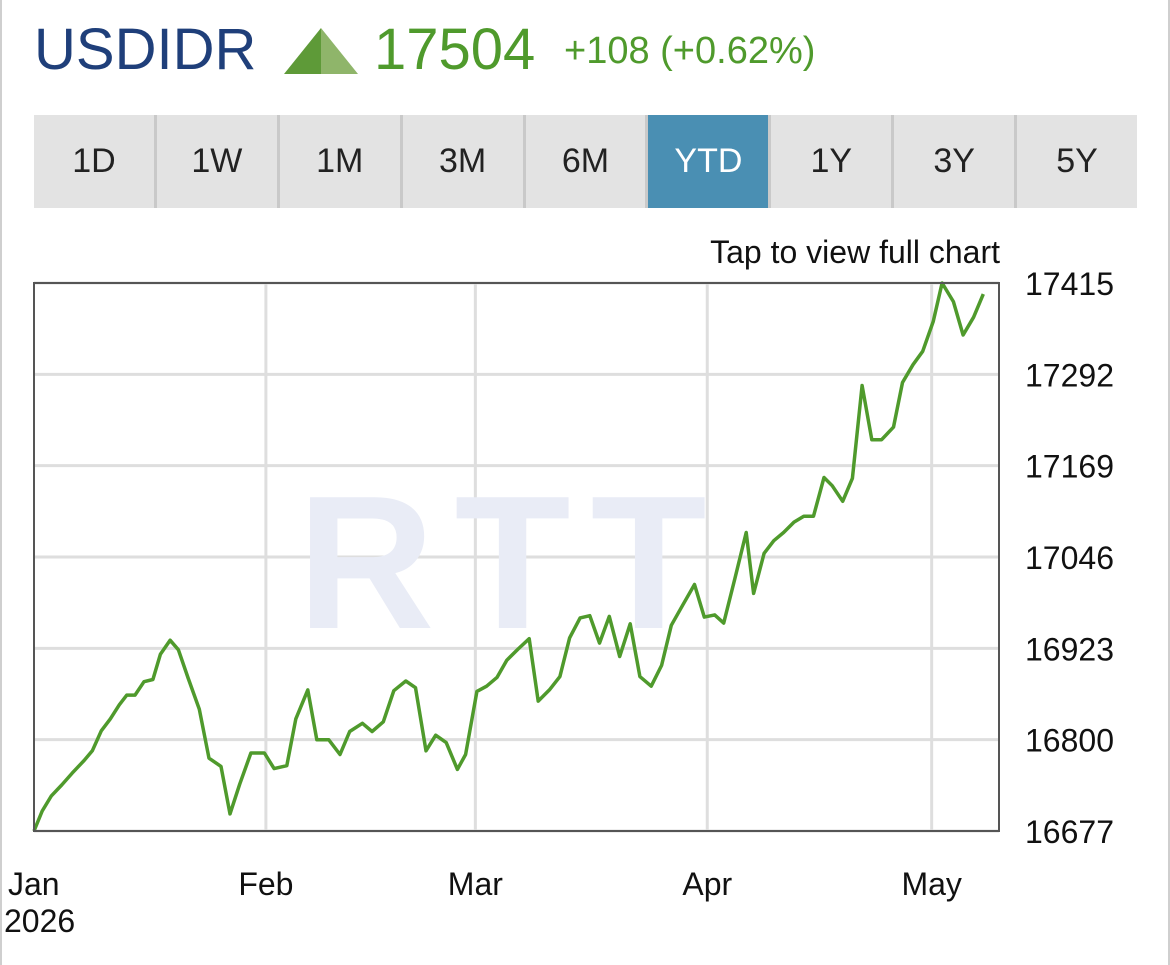 This screenshot has height=965, width=1170. Describe the element at coordinates (833, 161) in the screenshot. I see `tab-1y: 1Y` at that location.